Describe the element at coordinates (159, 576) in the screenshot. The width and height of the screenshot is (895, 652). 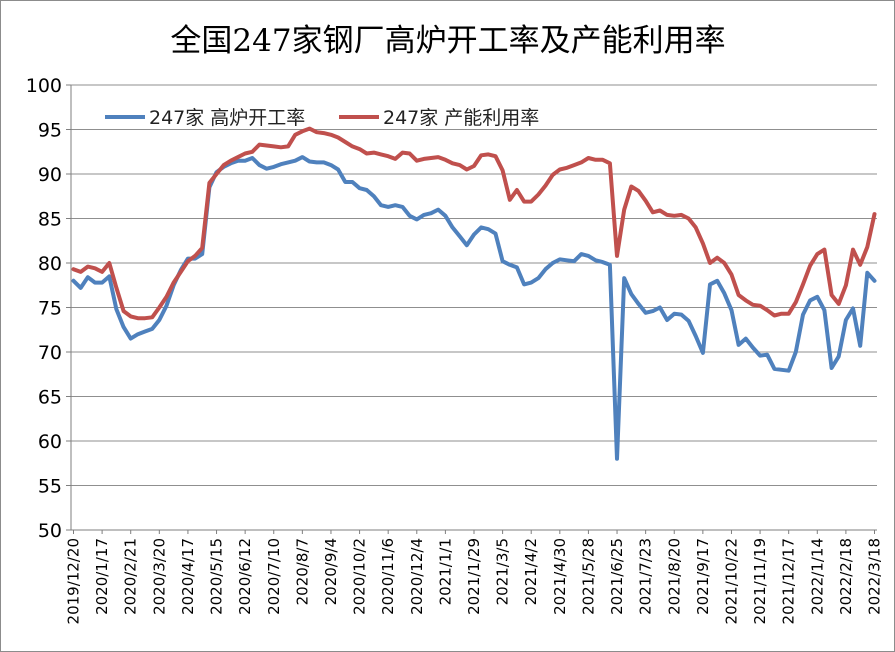
I see `x-tick-label: 2020/3/20` at that location.